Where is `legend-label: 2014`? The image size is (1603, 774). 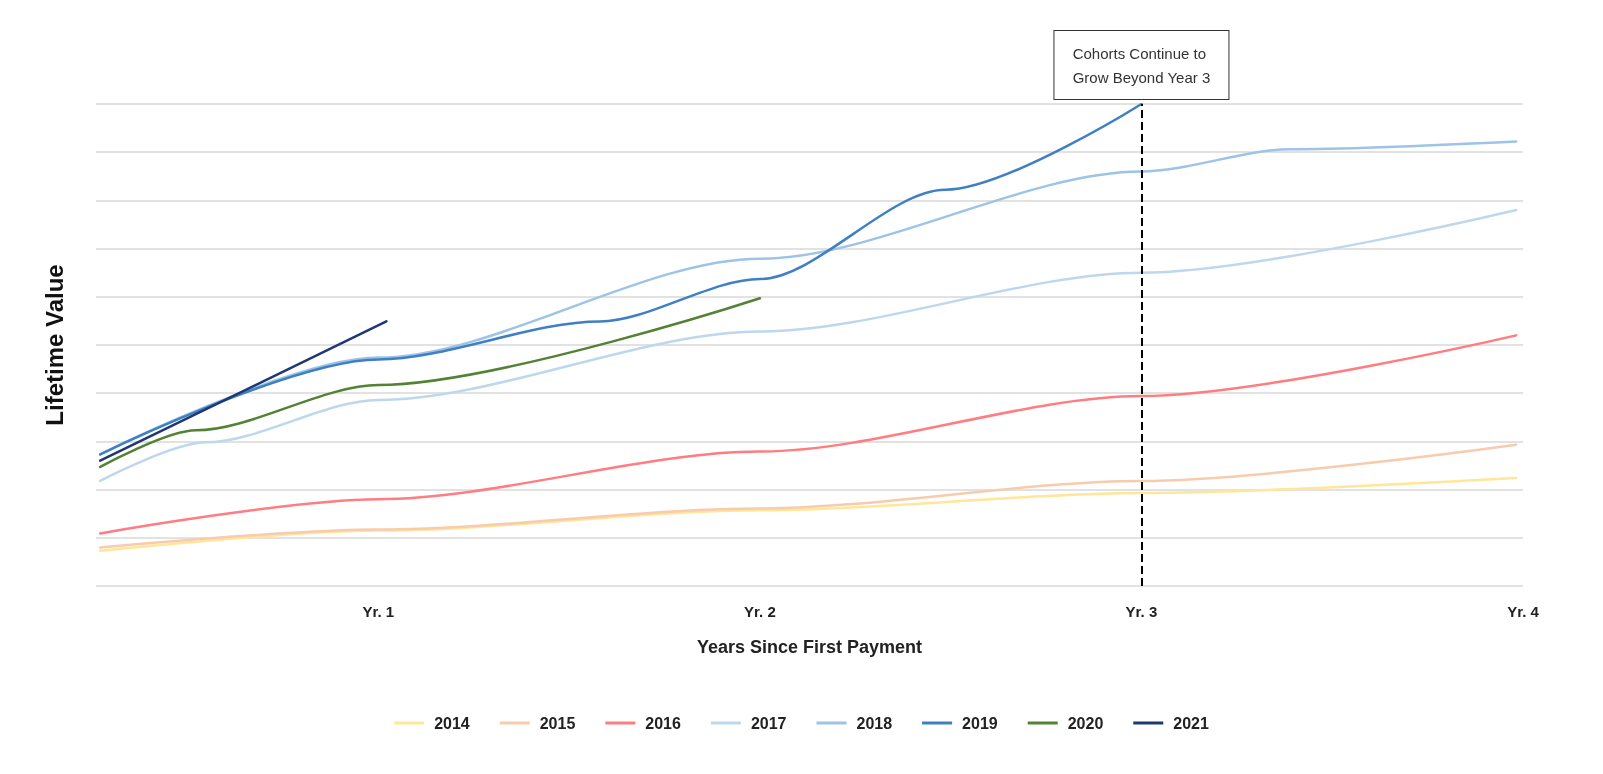
legend-label: 2014 is located at coordinates (452, 723).